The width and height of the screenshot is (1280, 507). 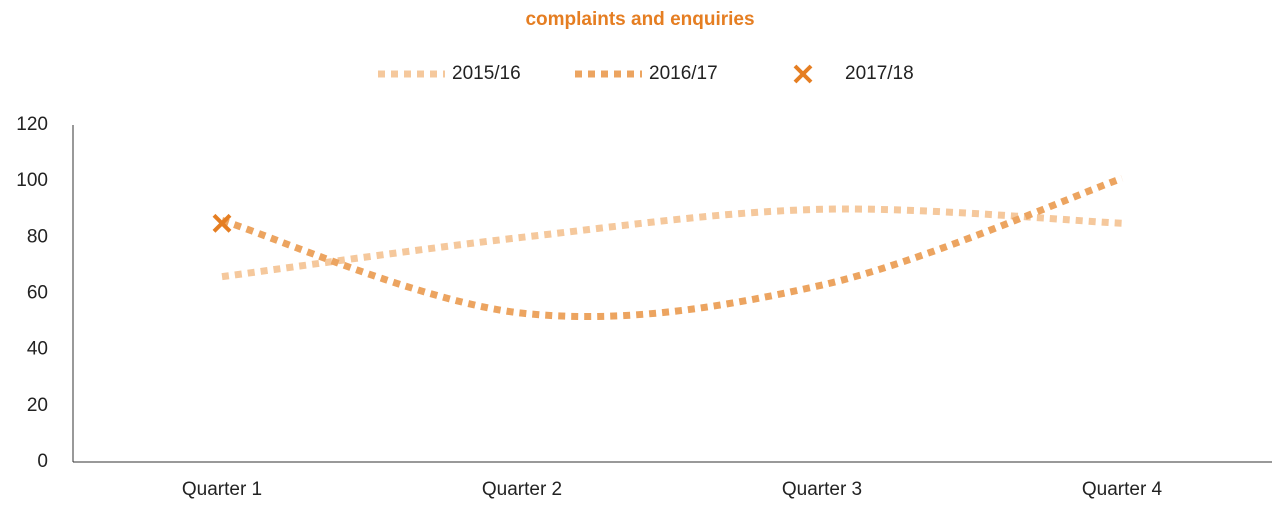 What do you see at coordinates (683, 73) in the screenshot?
I see `legend-label: 2016/17` at bounding box center [683, 73].